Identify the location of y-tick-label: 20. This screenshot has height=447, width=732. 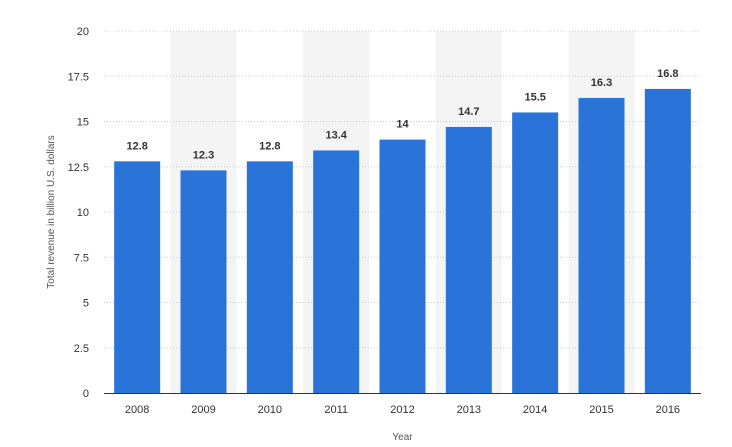
(83, 32).